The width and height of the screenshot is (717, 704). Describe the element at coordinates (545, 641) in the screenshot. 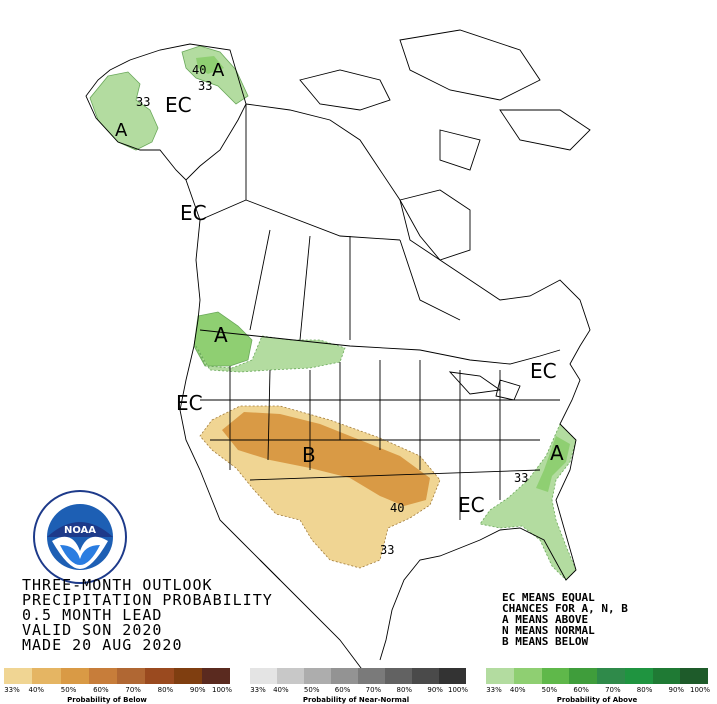

I see `legend-note-5: B MEANS BELOW` at that location.